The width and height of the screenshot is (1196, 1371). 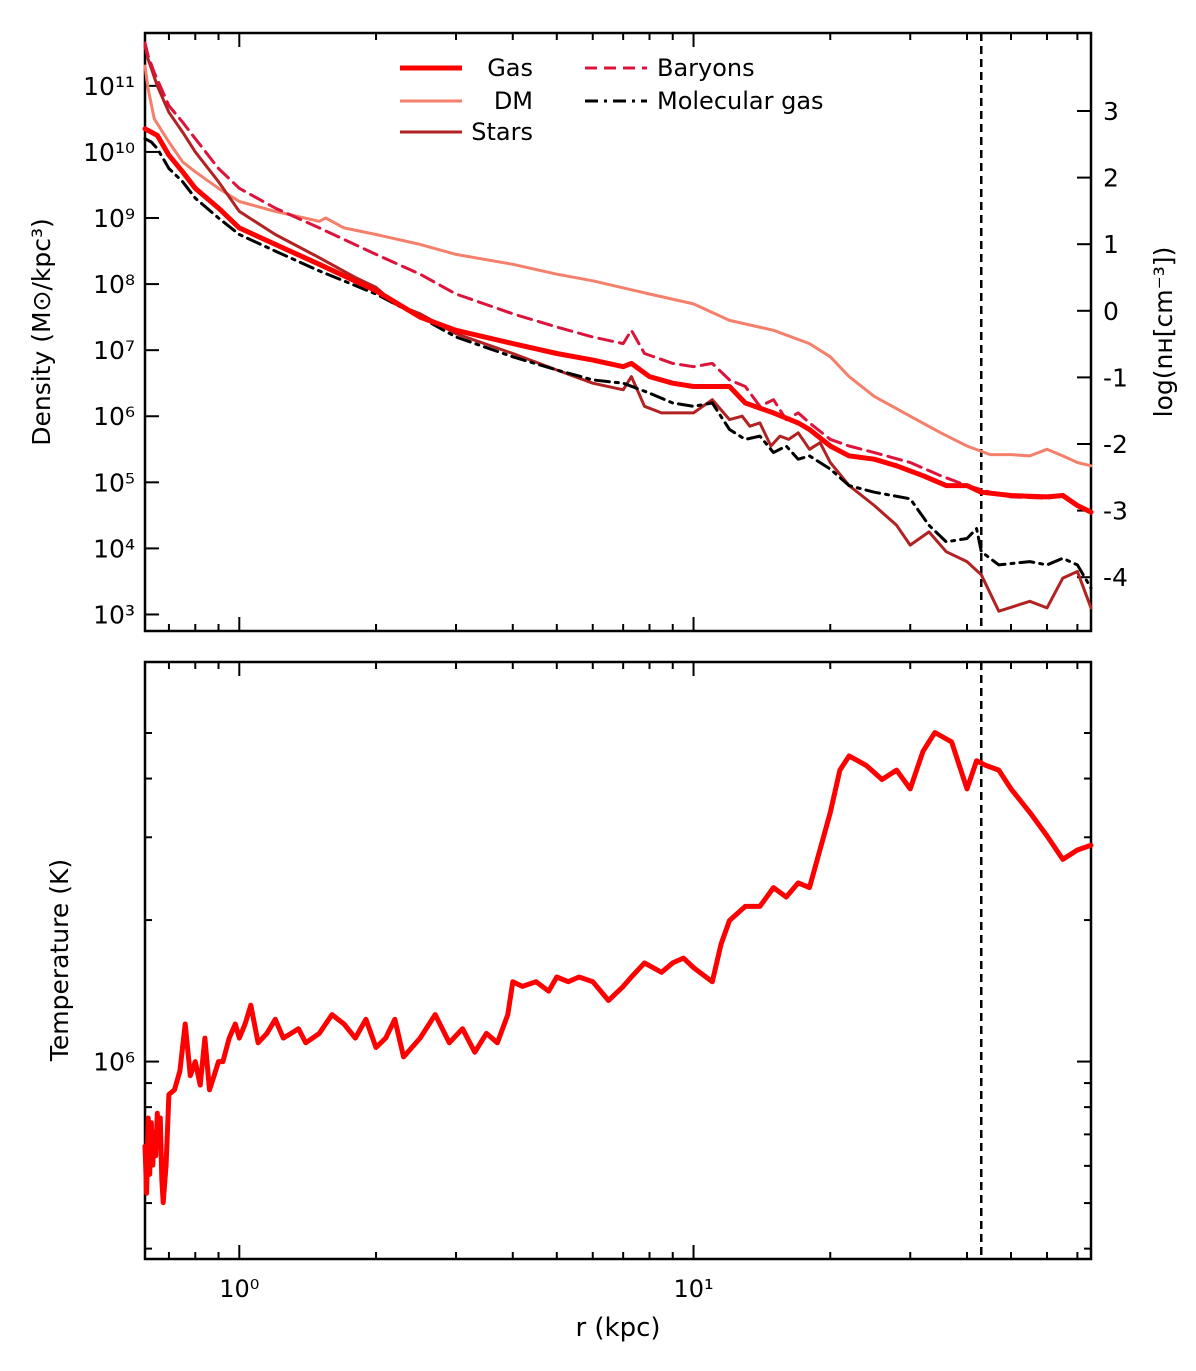 What do you see at coordinates (1115, 511) in the screenshot?
I see `right-y-tick-label: -3` at bounding box center [1115, 511].